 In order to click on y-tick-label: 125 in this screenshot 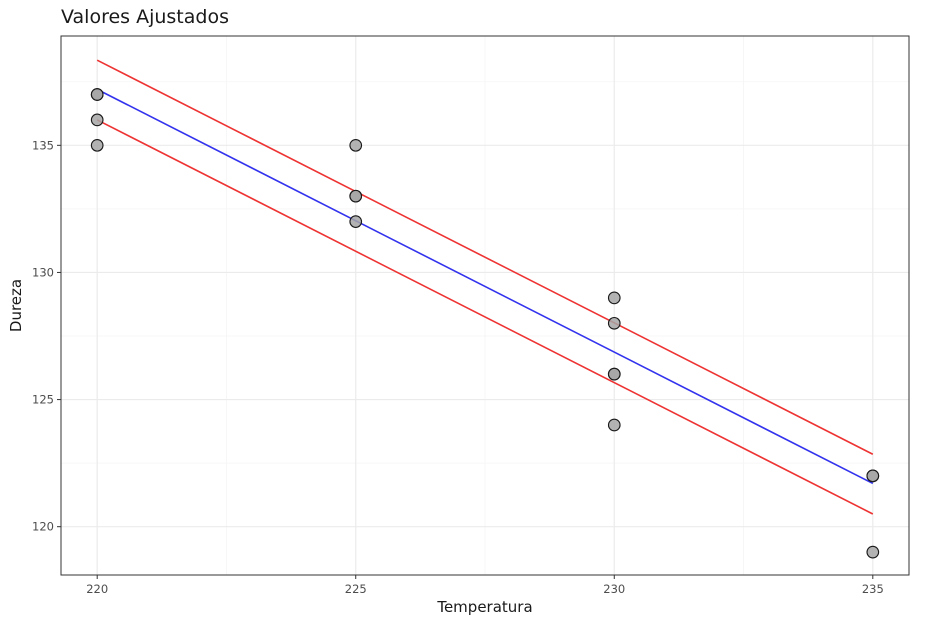, I will do `click(43, 400)`.